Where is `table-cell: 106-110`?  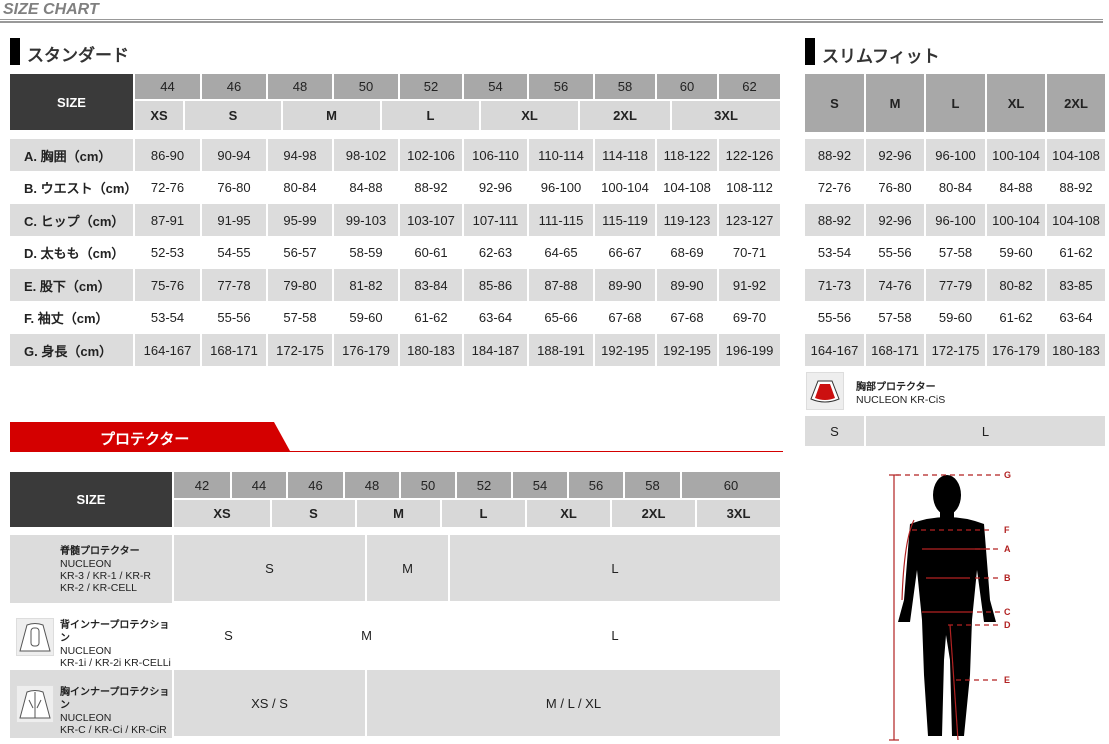 table-cell: 106-110 is located at coordinates (496, 155).